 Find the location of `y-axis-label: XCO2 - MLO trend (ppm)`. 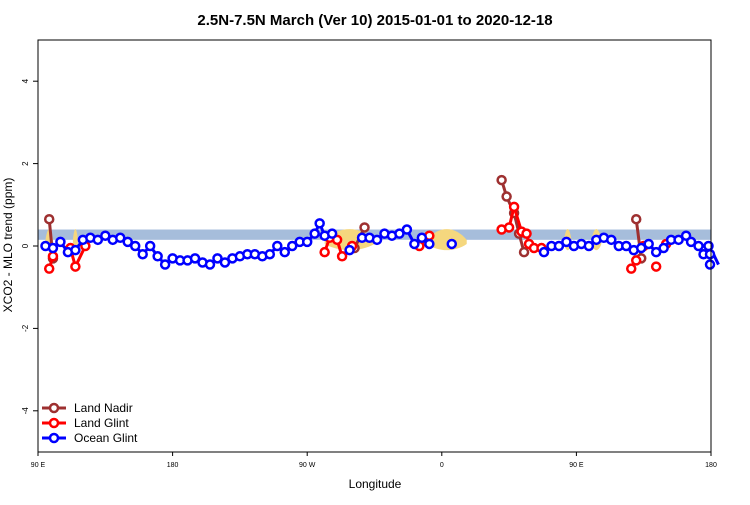

y-axis-label: XCO2 - MLO trend (ppm) is located at coordinates (8, 245).